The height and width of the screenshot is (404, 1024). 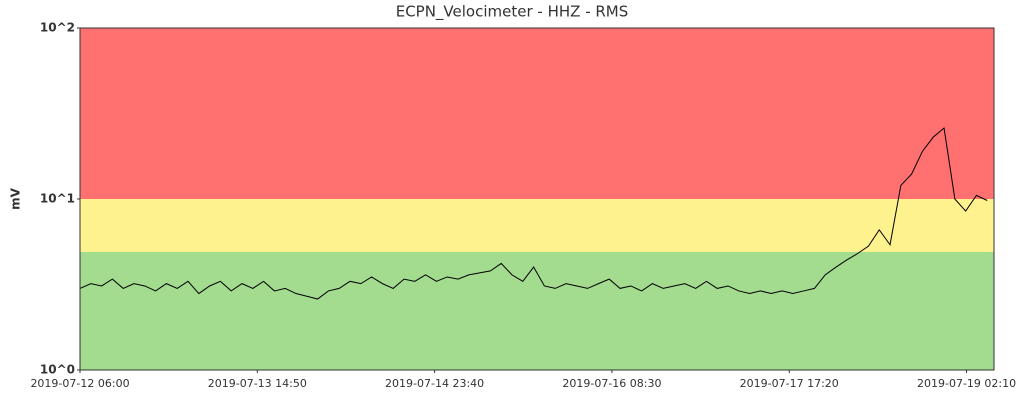 I want to click on x-tick-label: 2019-07-17 17:20, so click(x=789, y=383).